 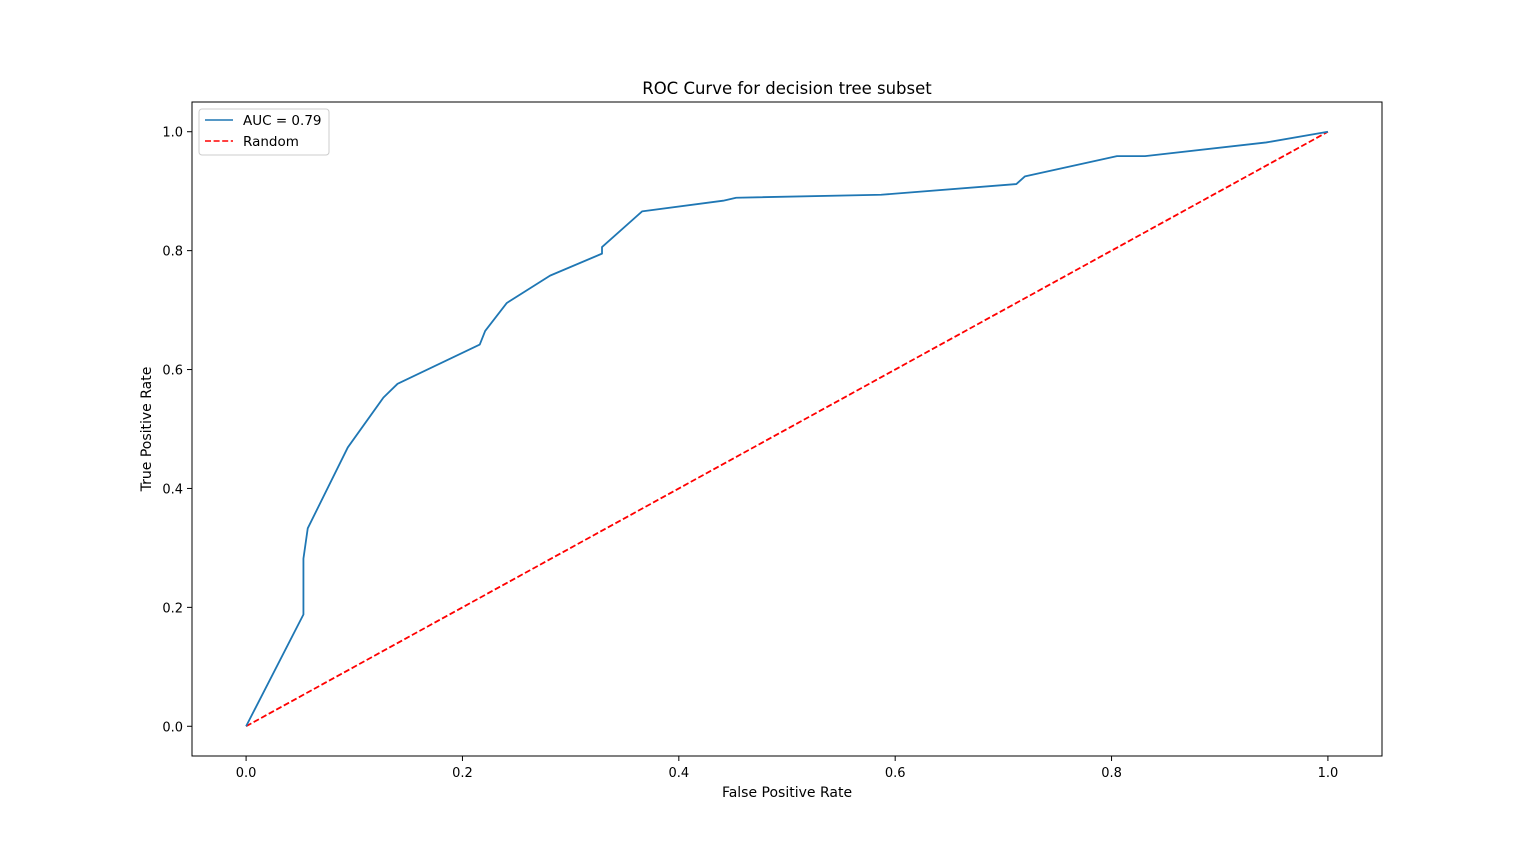 I want to click on legend-label-random: Random, so click(x=271, y=142).